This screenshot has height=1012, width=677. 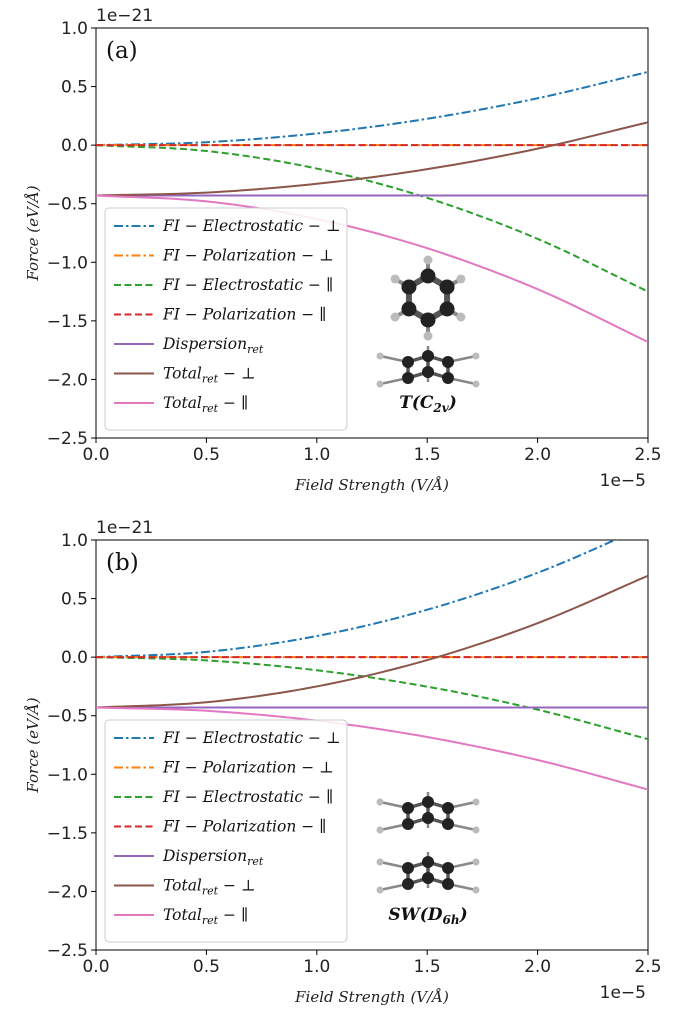 I want to click on panel-label: (a), so click(x=122, y=51).